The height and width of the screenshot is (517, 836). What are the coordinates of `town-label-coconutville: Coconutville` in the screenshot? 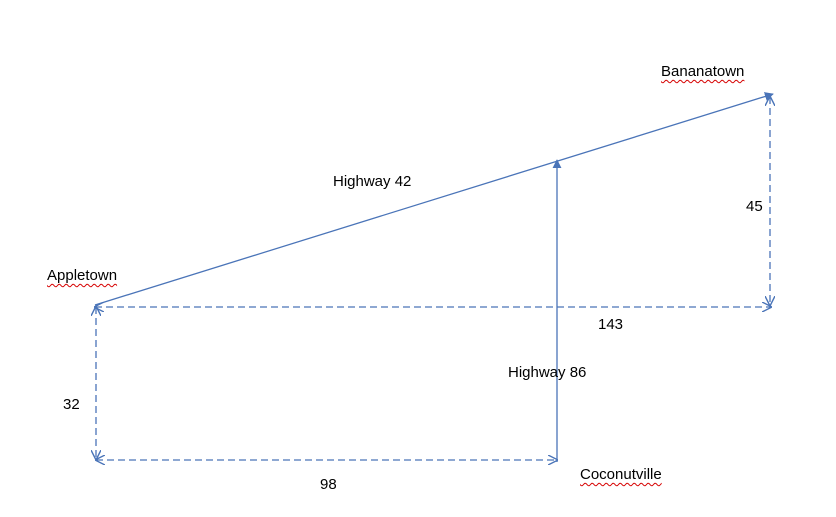 It's located at (621, 474).